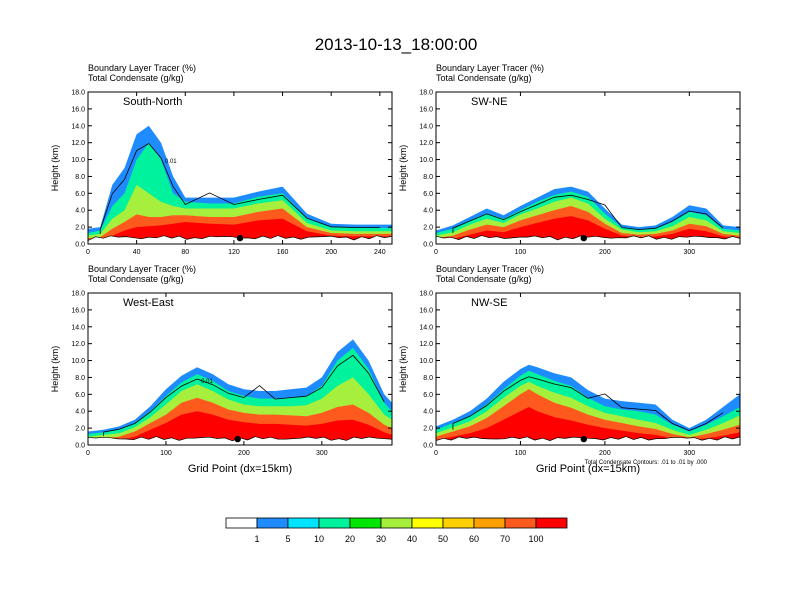  Describe the element at coordinates (396, 44) in the screenshot. I see `figure-title: 2013-10-13_18:00:00` at that location.